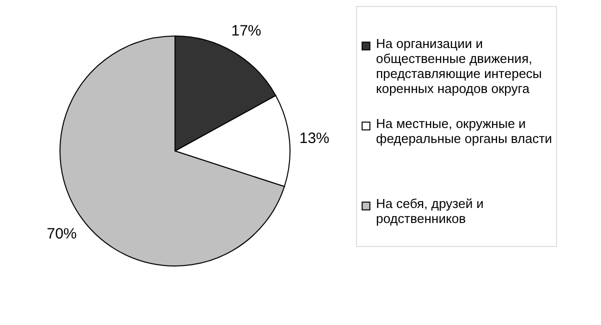  I want to click on legend-label: На местные, окружные и федеральные органы власти, so click(464, 131).